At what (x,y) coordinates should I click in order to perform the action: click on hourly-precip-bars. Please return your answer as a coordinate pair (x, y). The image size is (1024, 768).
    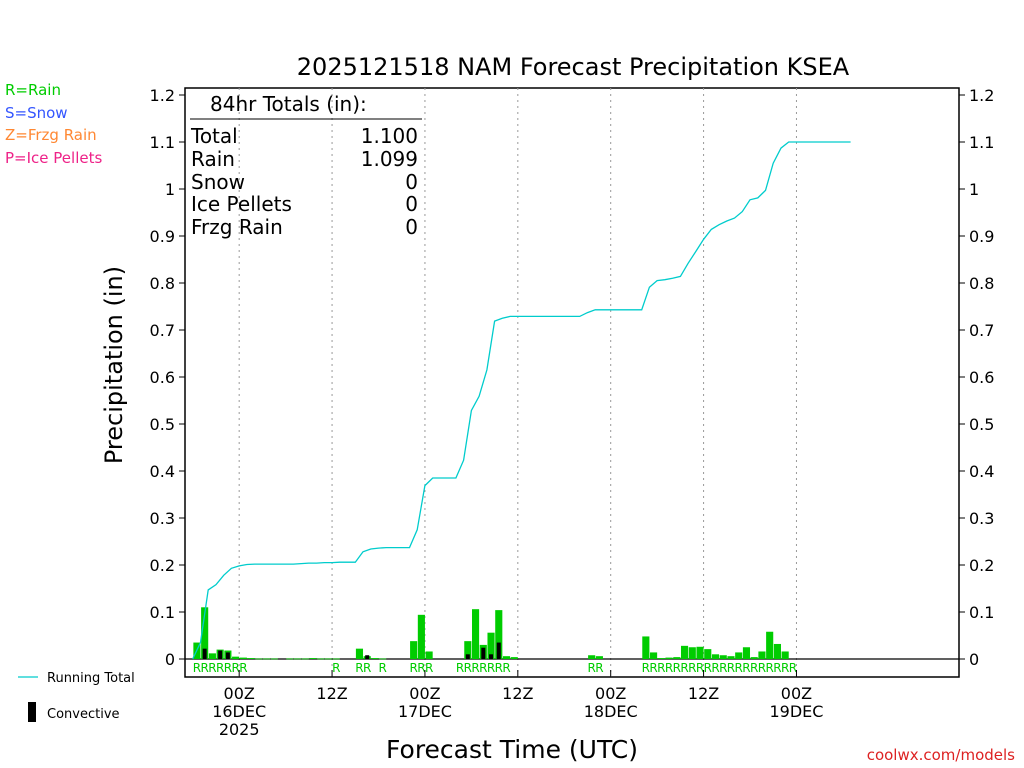
    Looking at the image, I should click on (491, 633).